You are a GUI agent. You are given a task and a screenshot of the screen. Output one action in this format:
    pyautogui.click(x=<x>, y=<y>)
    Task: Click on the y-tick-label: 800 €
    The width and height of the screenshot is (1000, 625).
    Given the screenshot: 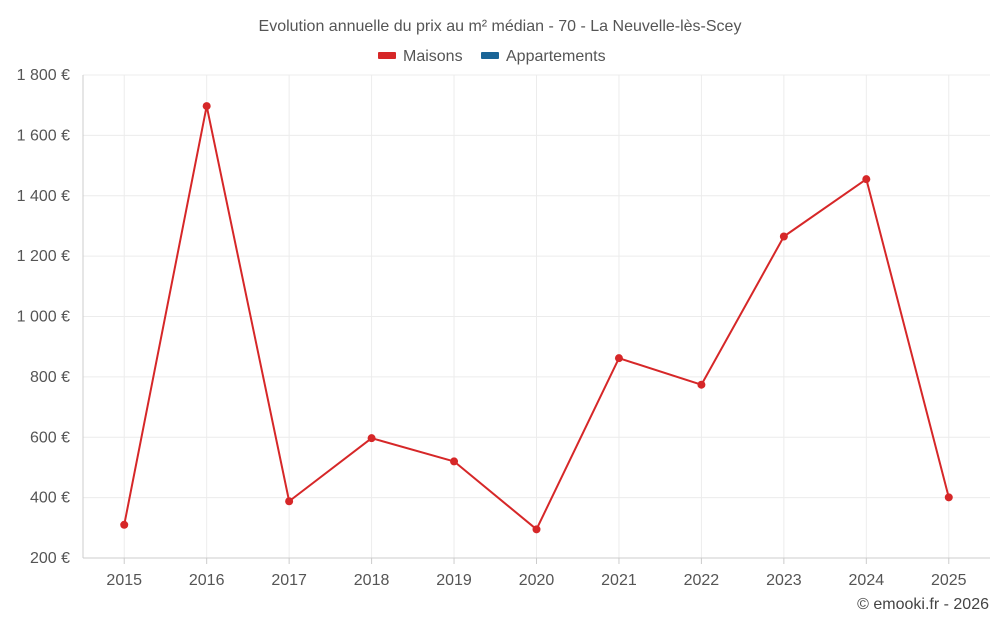 What is the action you would take?
    pyautogui.click(x=50, y=377)
    